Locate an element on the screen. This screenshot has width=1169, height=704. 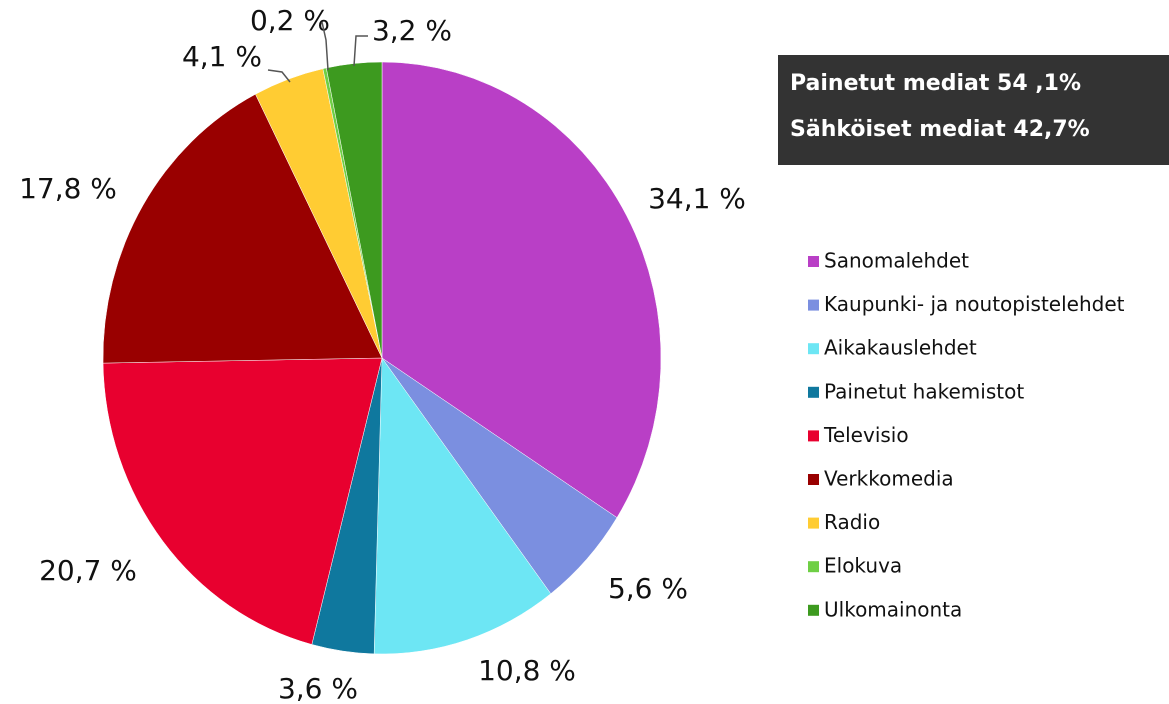
data-label: 3,6 % is located at coordinates (318, 688).